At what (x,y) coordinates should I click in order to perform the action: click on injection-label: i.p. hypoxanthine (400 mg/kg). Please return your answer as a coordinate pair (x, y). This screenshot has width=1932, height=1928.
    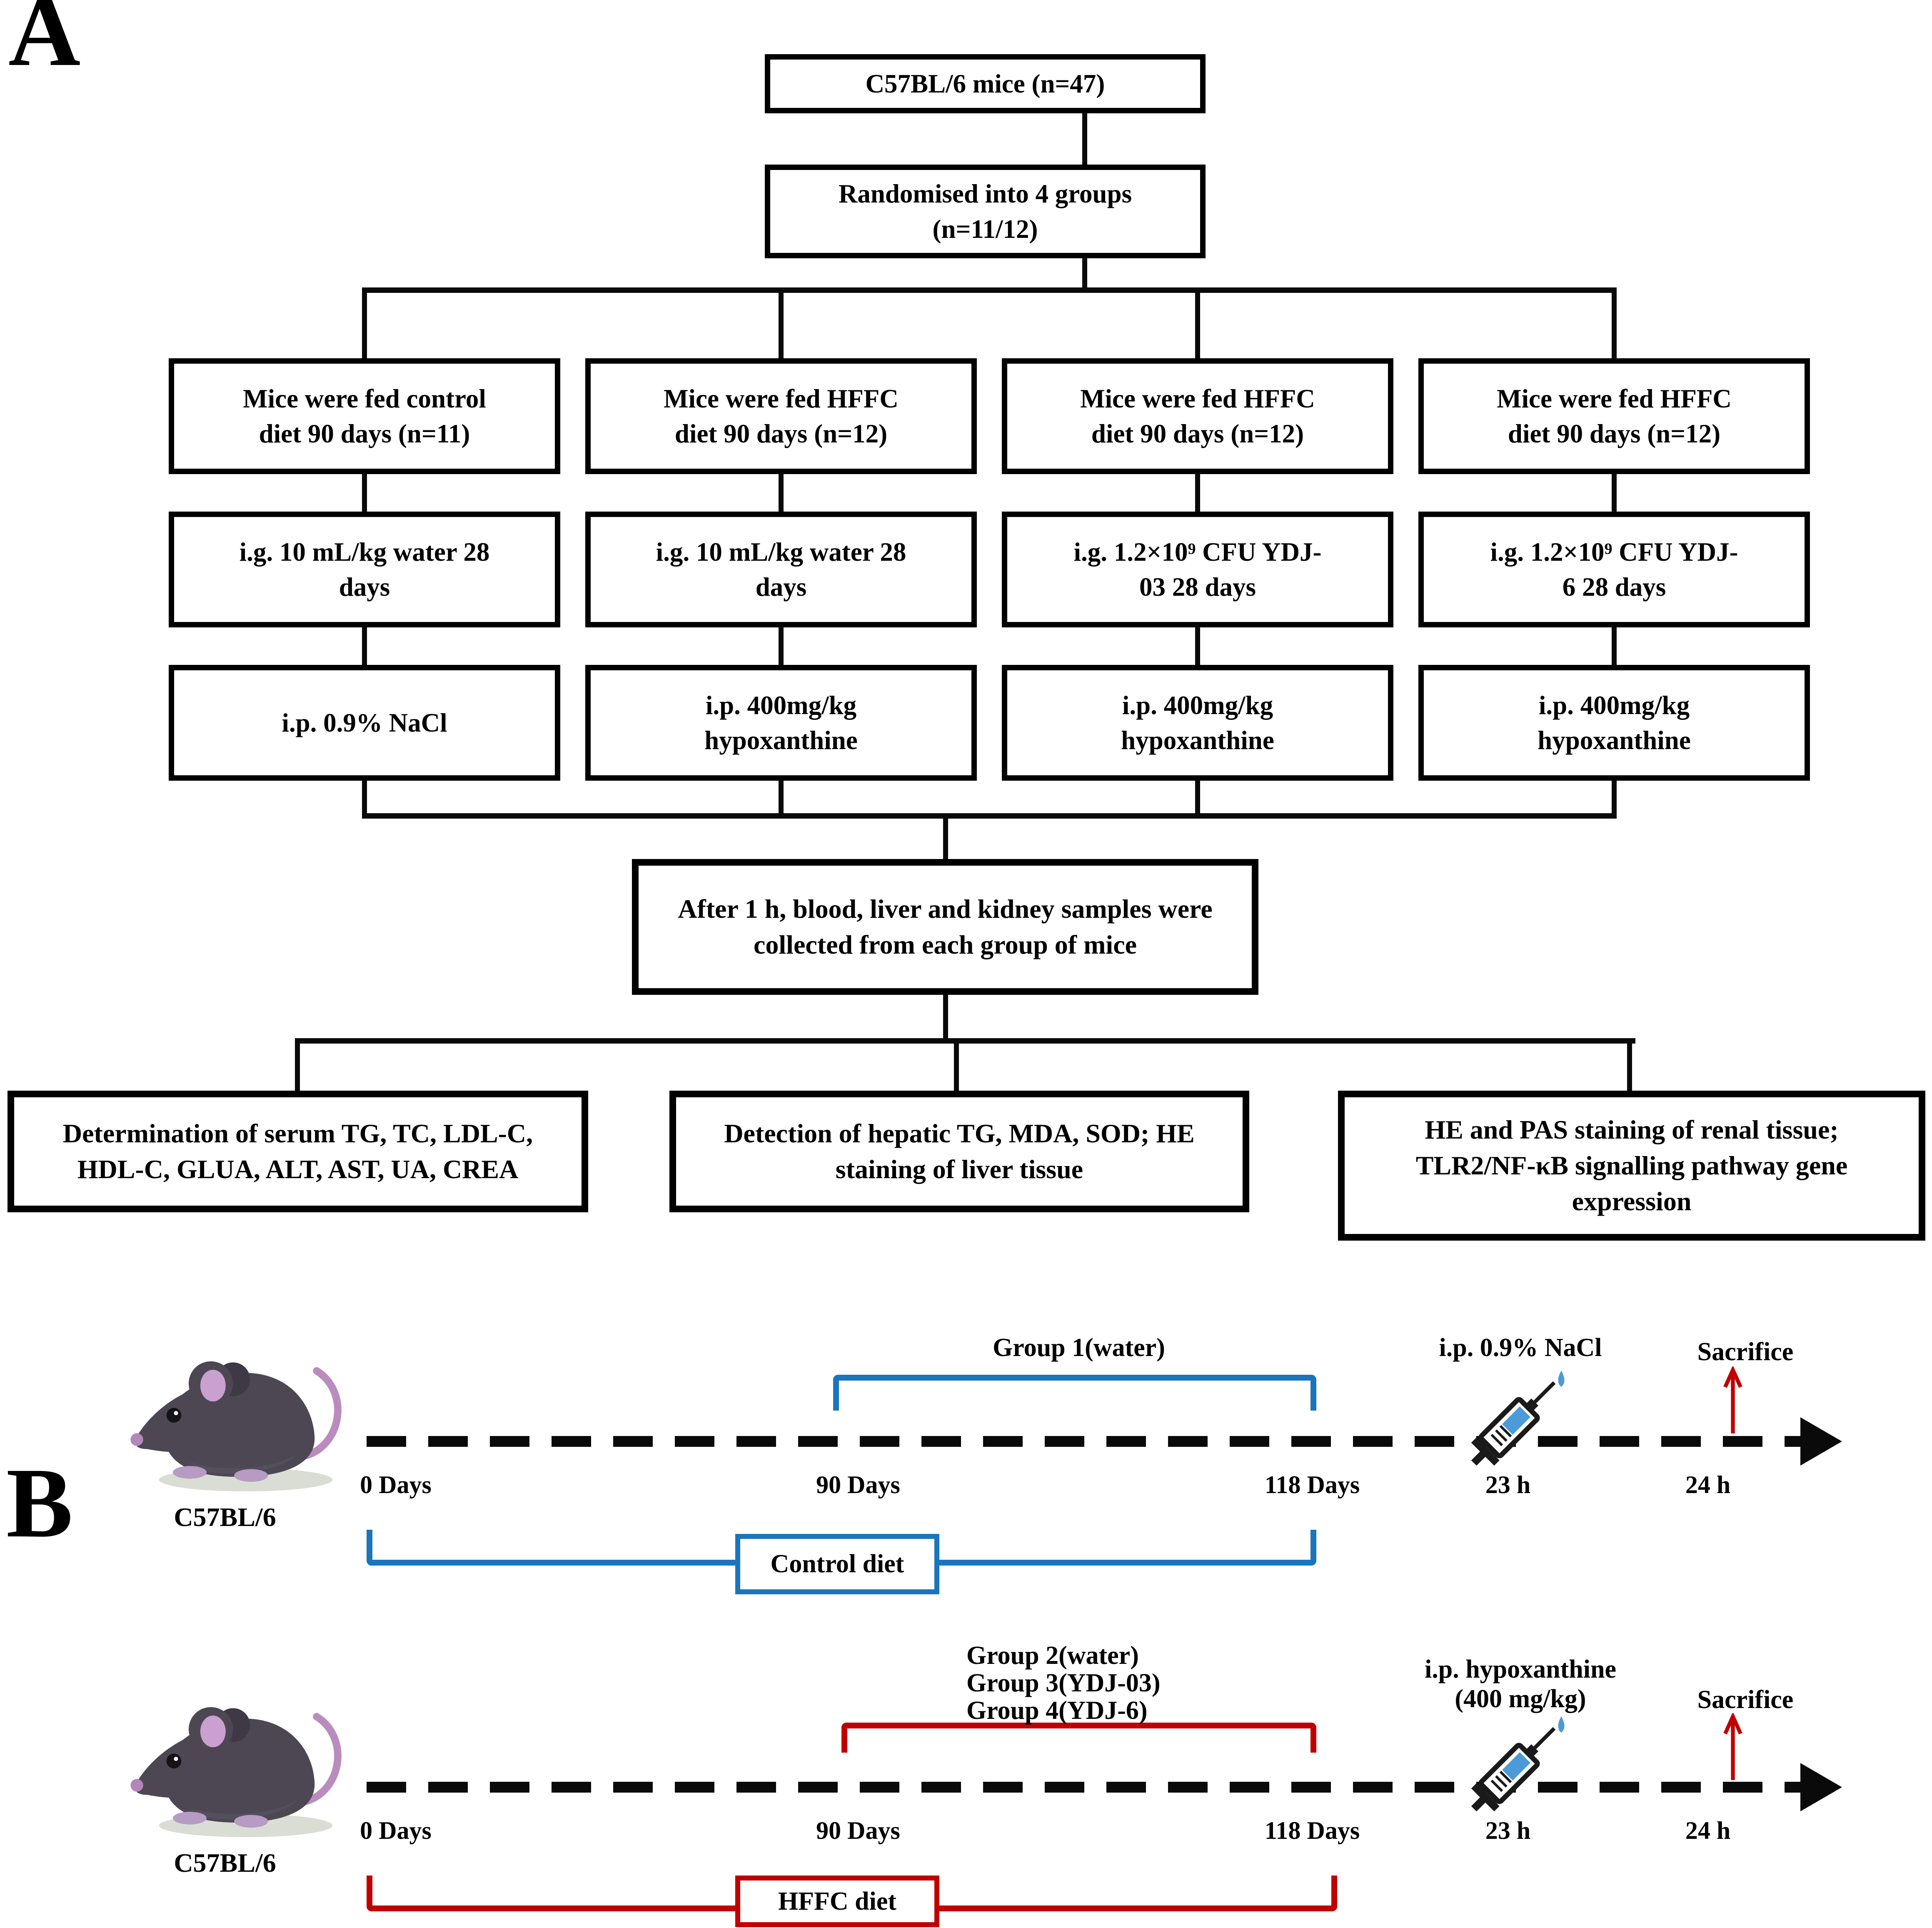
    Looking at the image, I should click on (1520, 1684).